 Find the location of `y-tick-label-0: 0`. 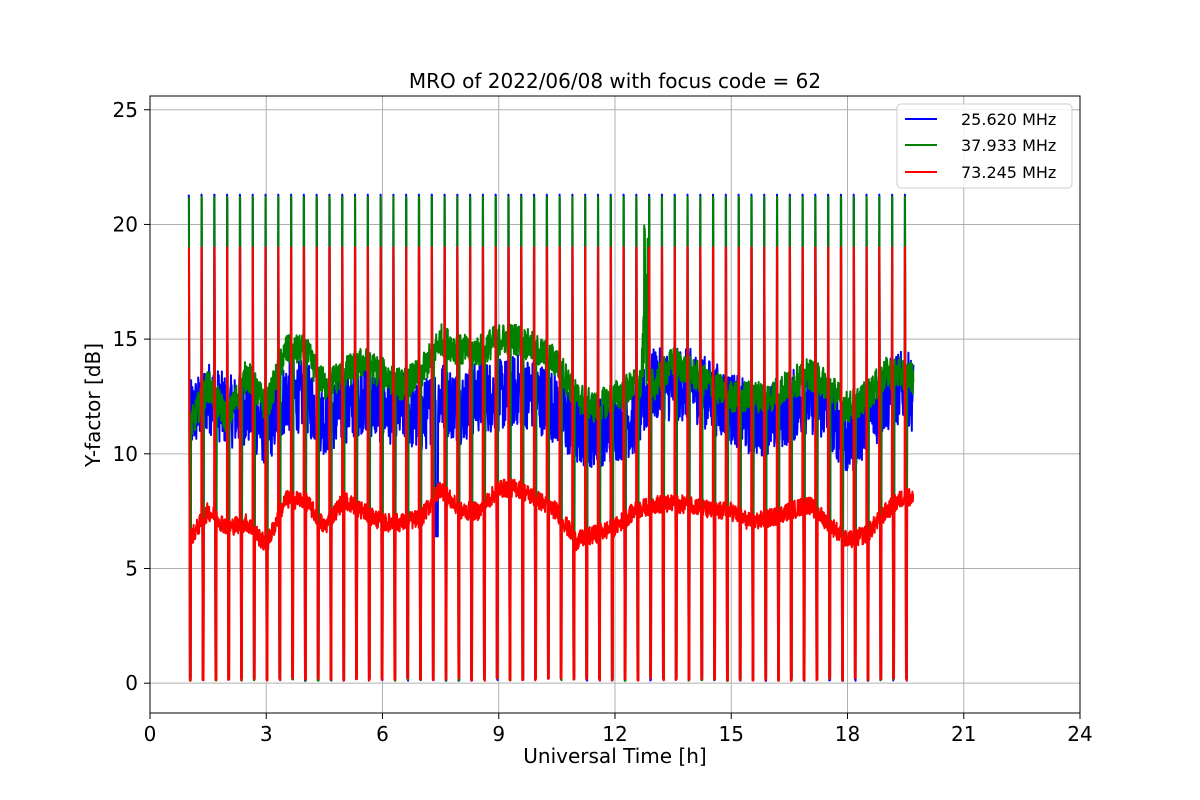

y-tick-label-0: 0 is located at coordinates (131, 683).